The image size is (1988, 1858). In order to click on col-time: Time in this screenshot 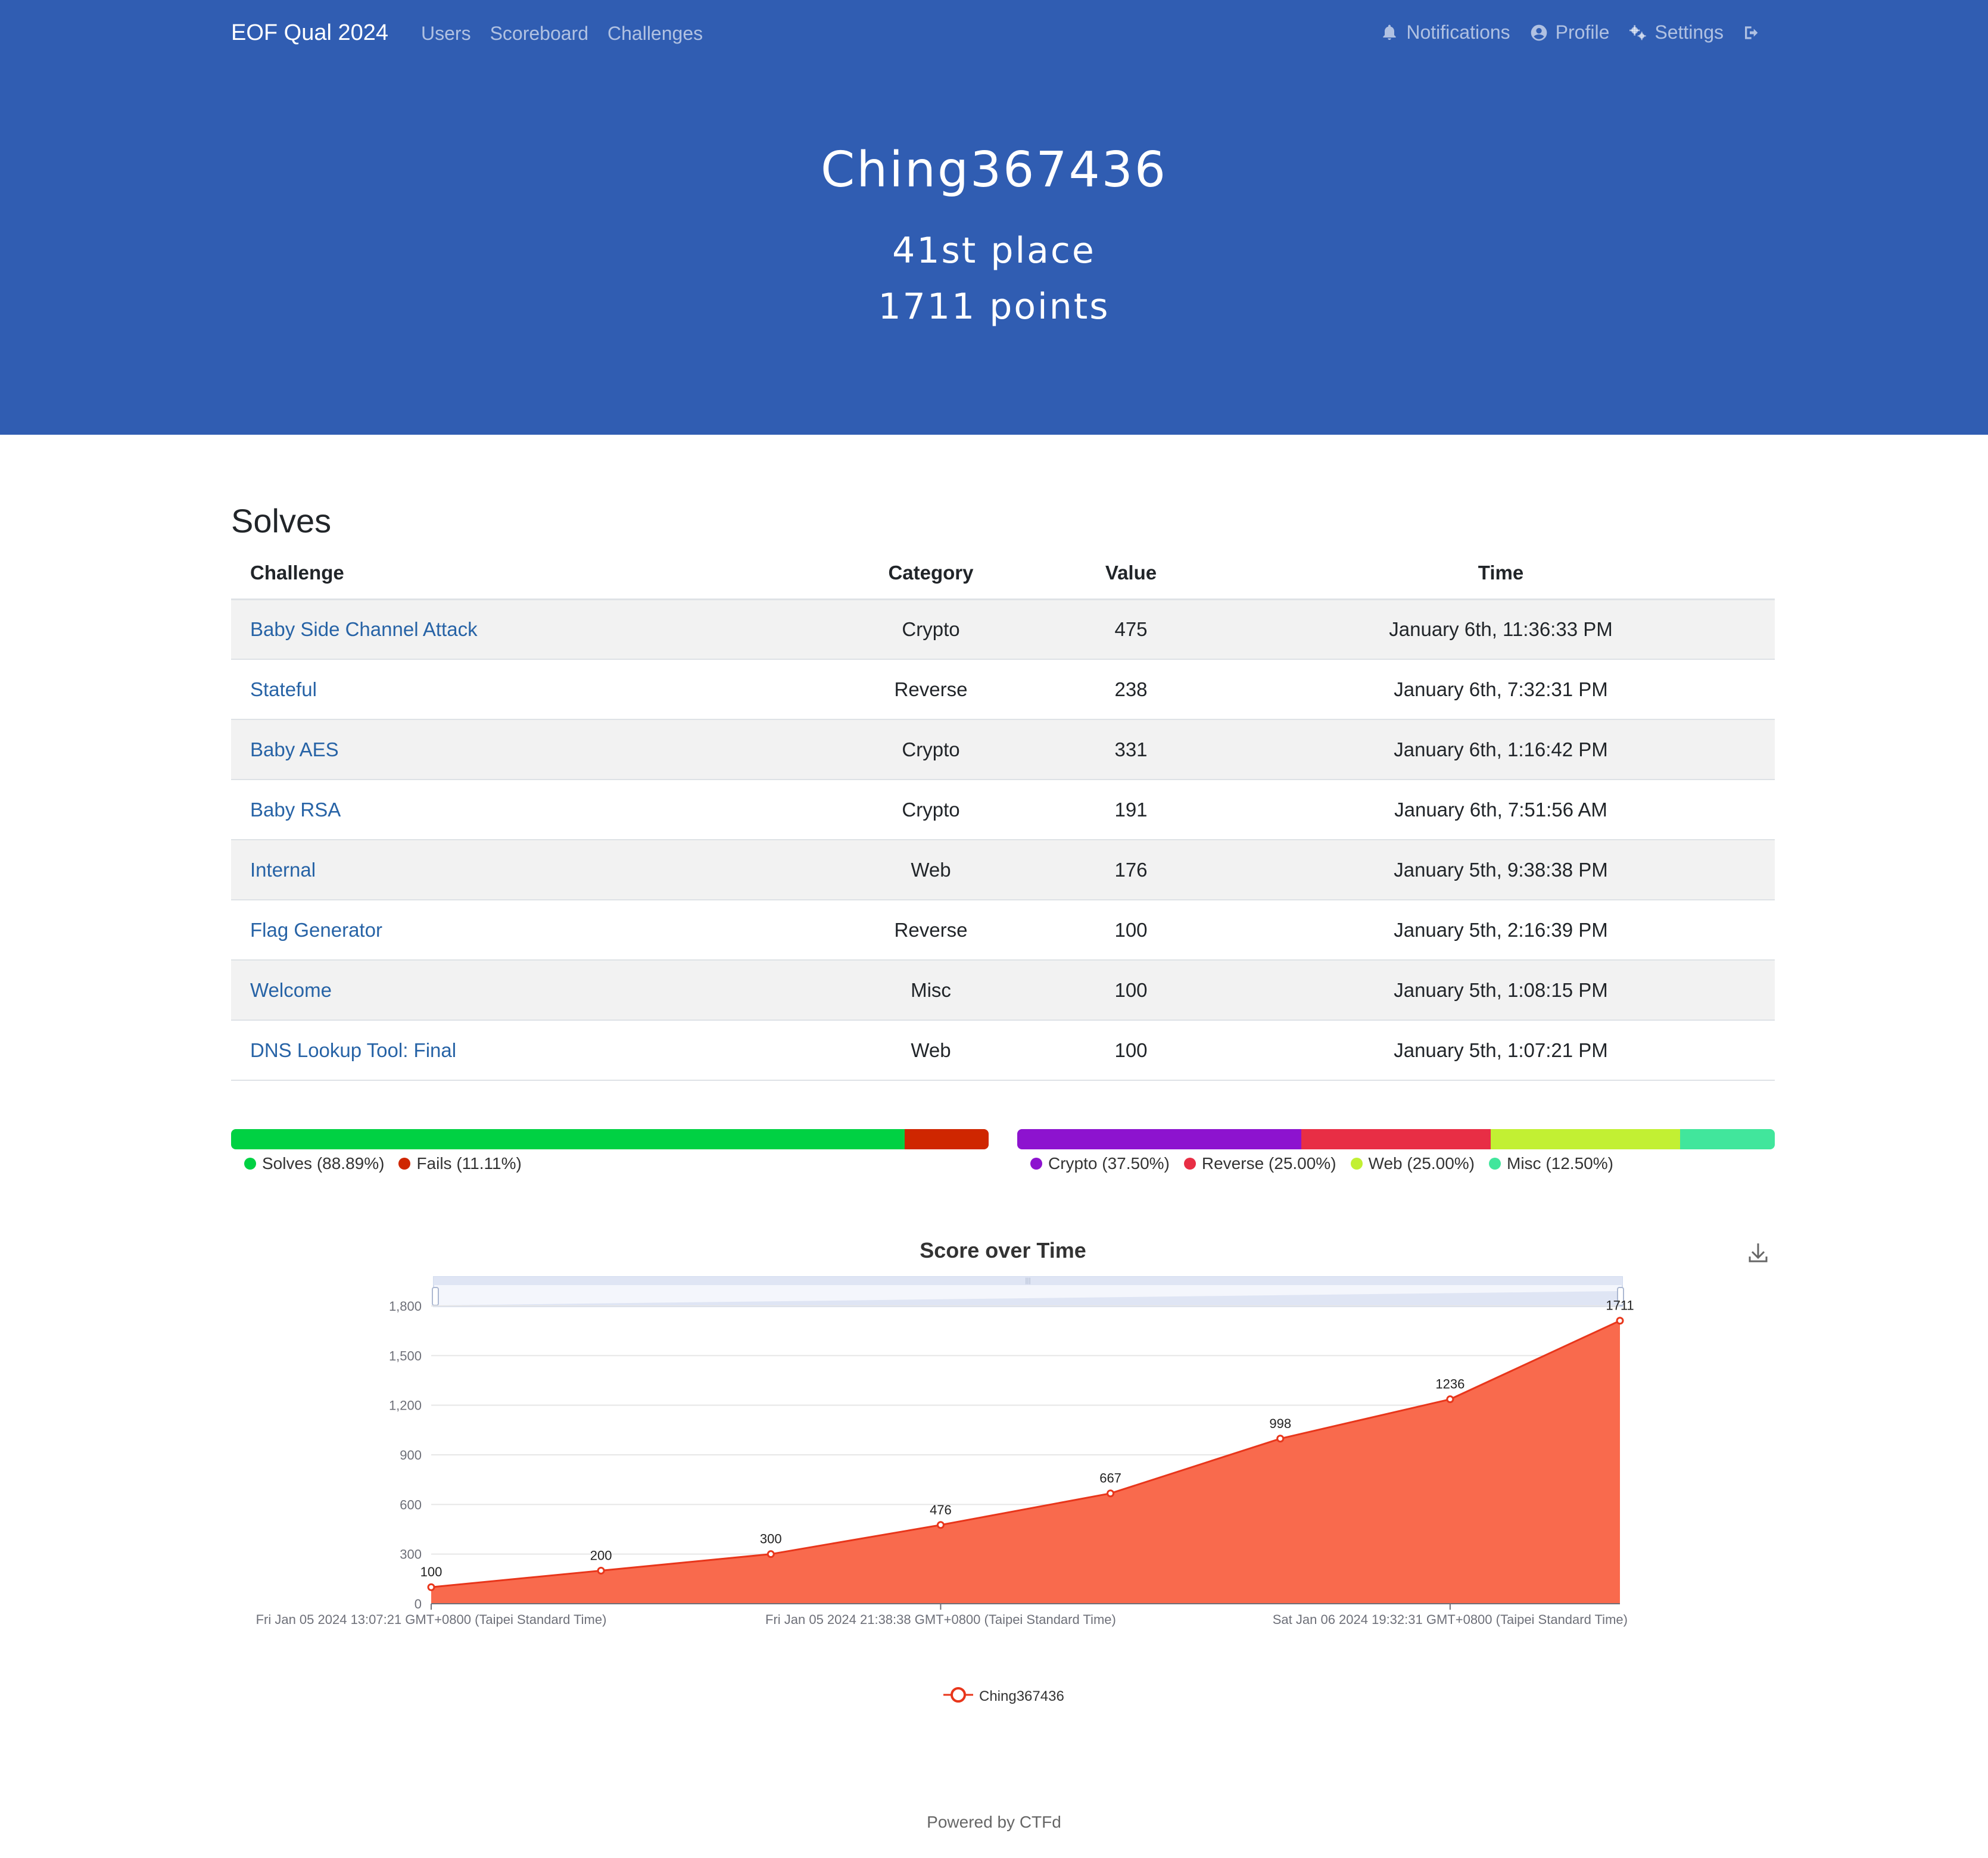, I will do `click(1501, 574)`.